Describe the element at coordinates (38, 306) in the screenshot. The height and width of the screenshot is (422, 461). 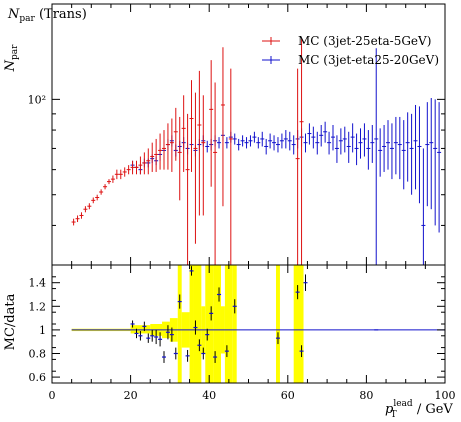
I see `ratio-y-tick-label: 1.2` at that location.